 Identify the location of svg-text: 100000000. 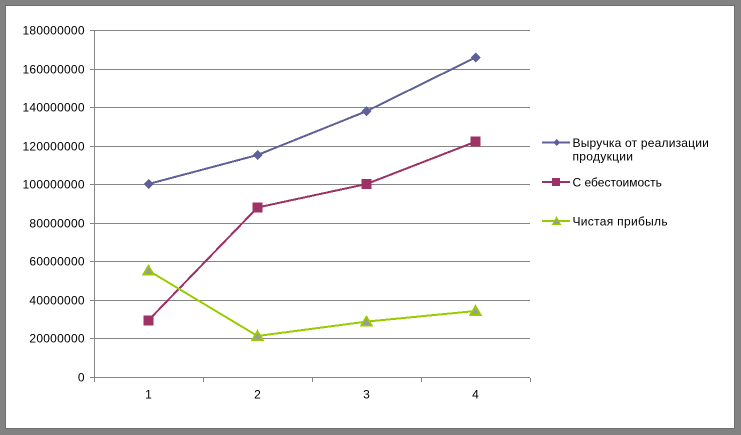
(53, 184).